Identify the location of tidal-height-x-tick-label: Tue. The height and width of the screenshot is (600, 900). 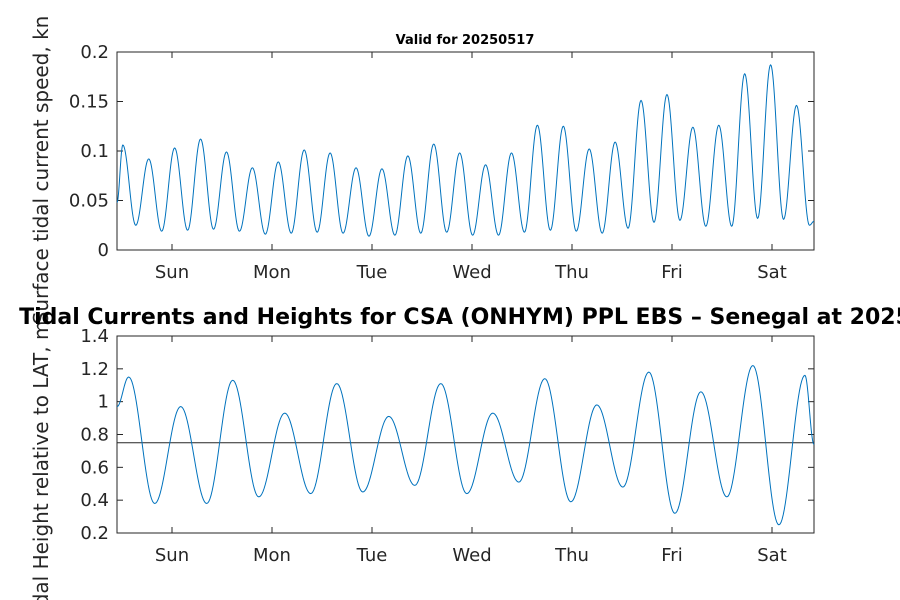
(372, 555).